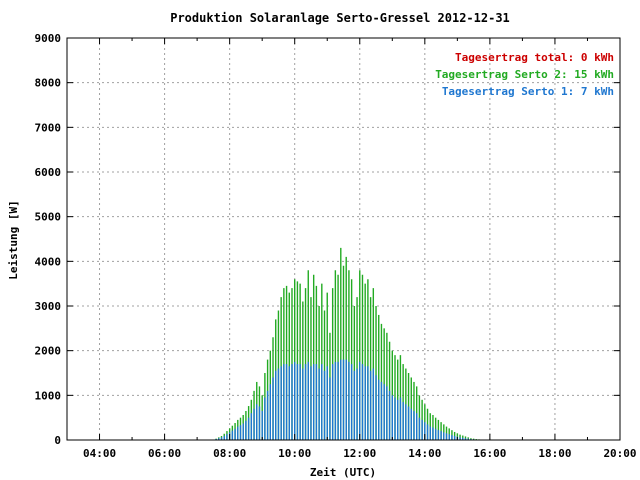  I want to click on y-tick-label: 2000, so click(48, 351).